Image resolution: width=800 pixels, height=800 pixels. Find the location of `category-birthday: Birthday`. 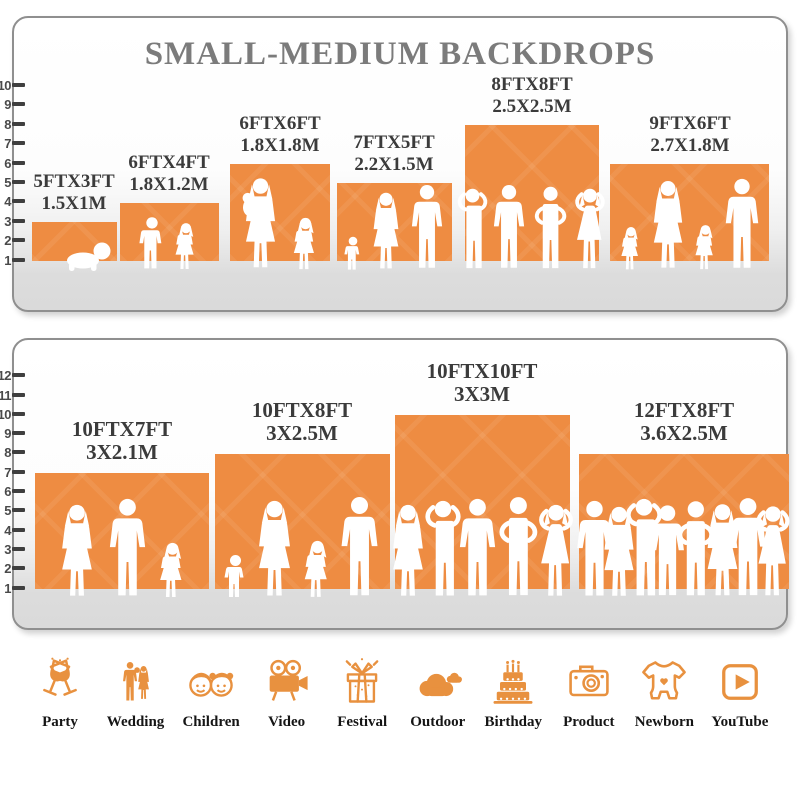

category-birthday: Birthday is located at coordinates (513, 693).